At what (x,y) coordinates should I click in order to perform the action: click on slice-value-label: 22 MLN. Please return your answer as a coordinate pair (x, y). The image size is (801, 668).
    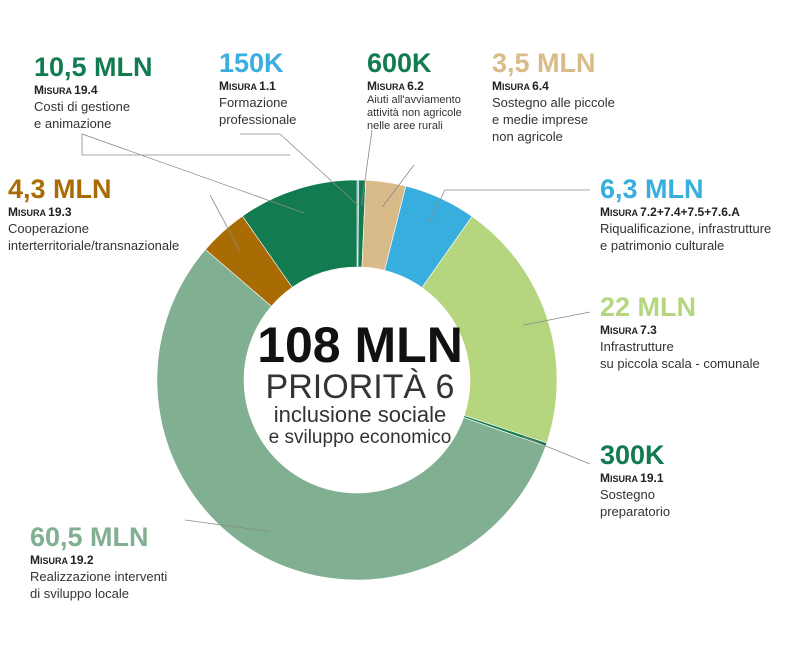
    Looking at the image, I should click on (648, 307).